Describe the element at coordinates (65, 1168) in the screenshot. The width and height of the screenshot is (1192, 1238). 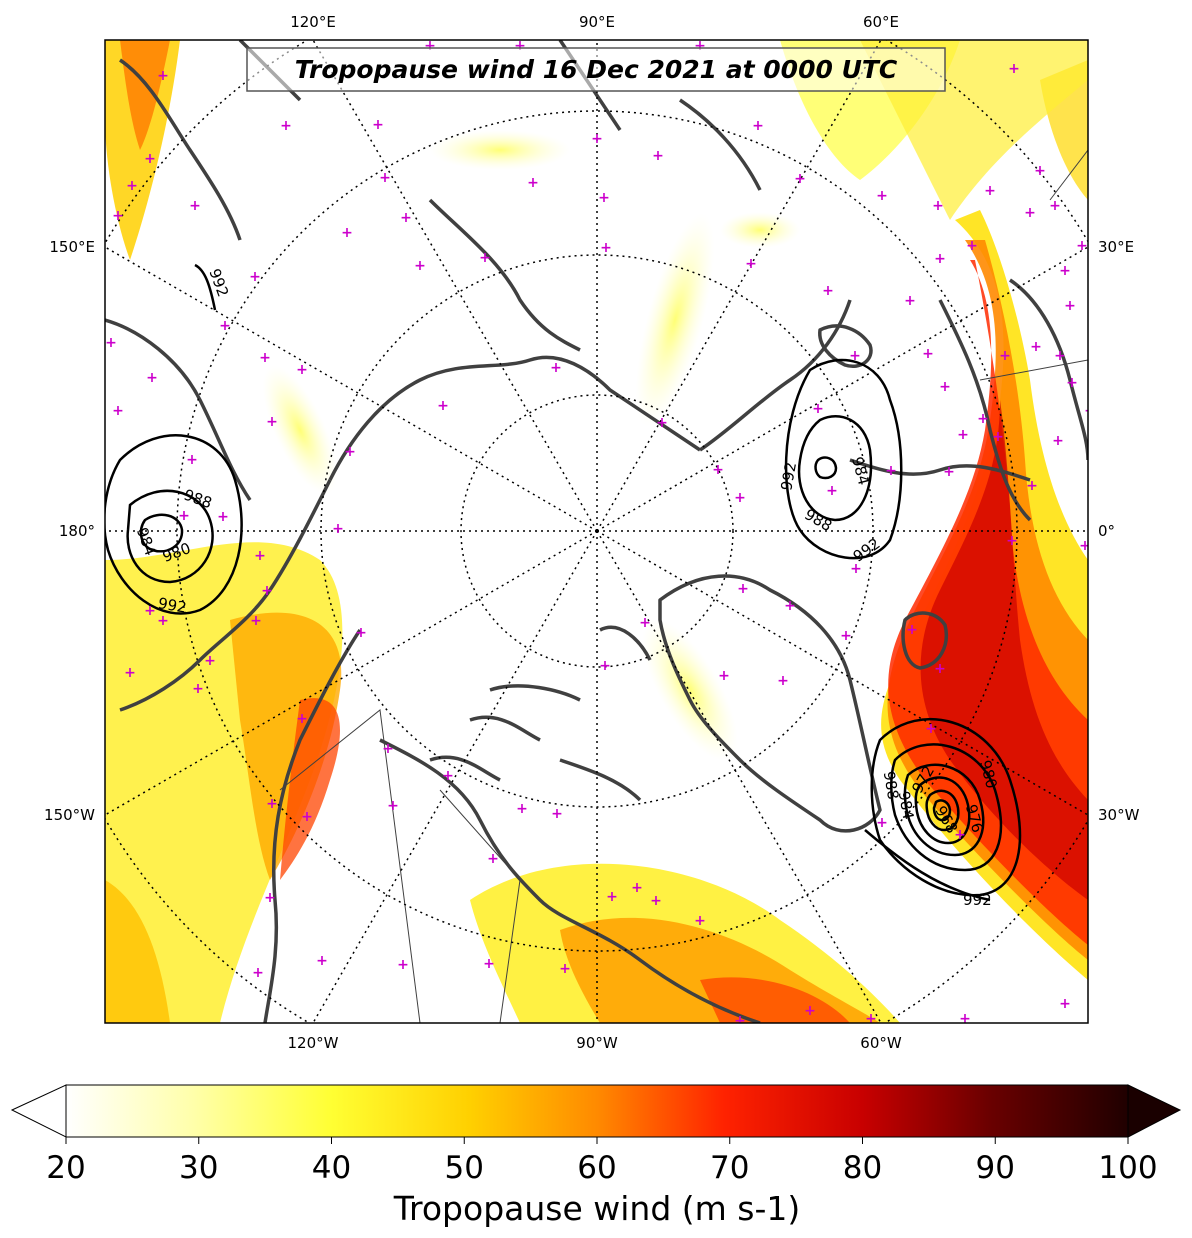
I see `colorbar-tick-label: 20` at that location.